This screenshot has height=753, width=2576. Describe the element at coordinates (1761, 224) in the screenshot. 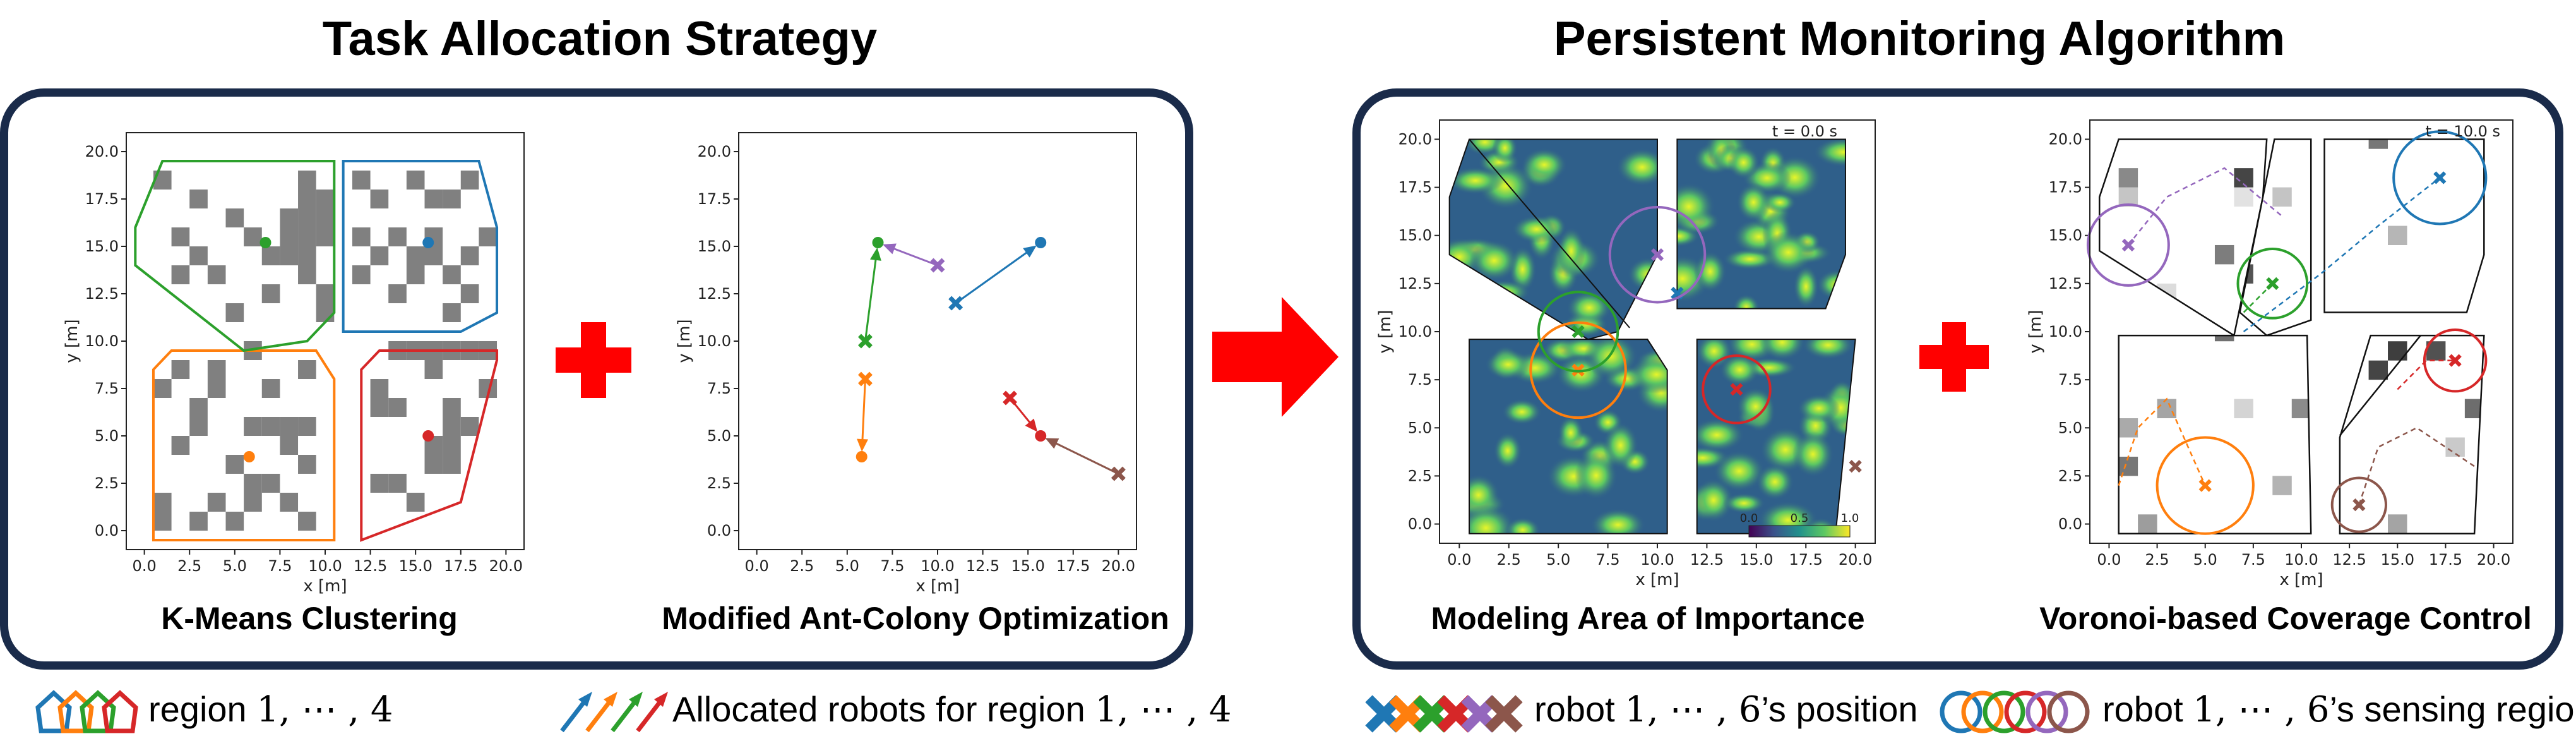

I see `importance-cell` at that location.